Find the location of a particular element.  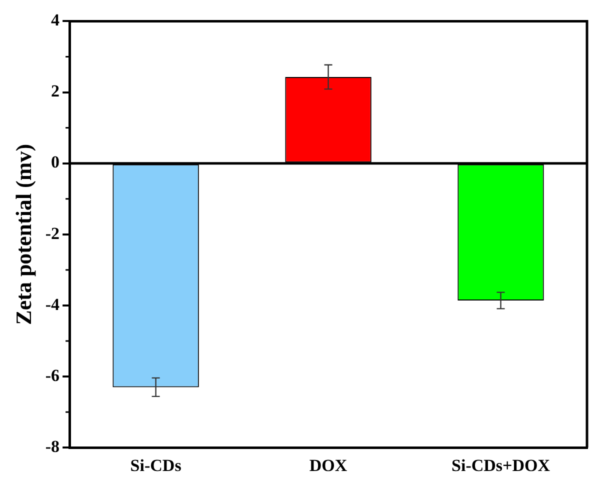

x-tick-label: DOX is located at coordinates (328, 466).